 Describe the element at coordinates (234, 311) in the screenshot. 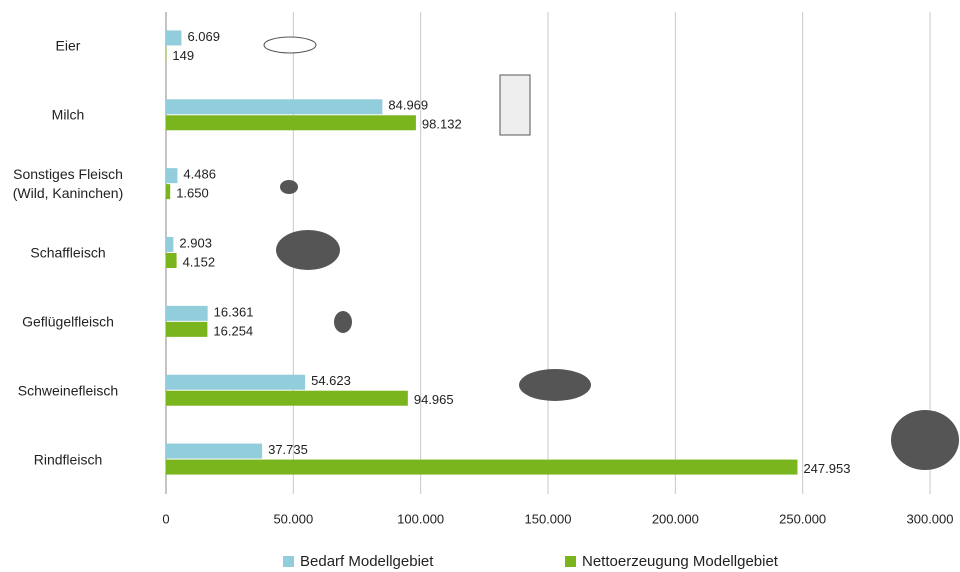

I see `value-label: 16.361` at that location.